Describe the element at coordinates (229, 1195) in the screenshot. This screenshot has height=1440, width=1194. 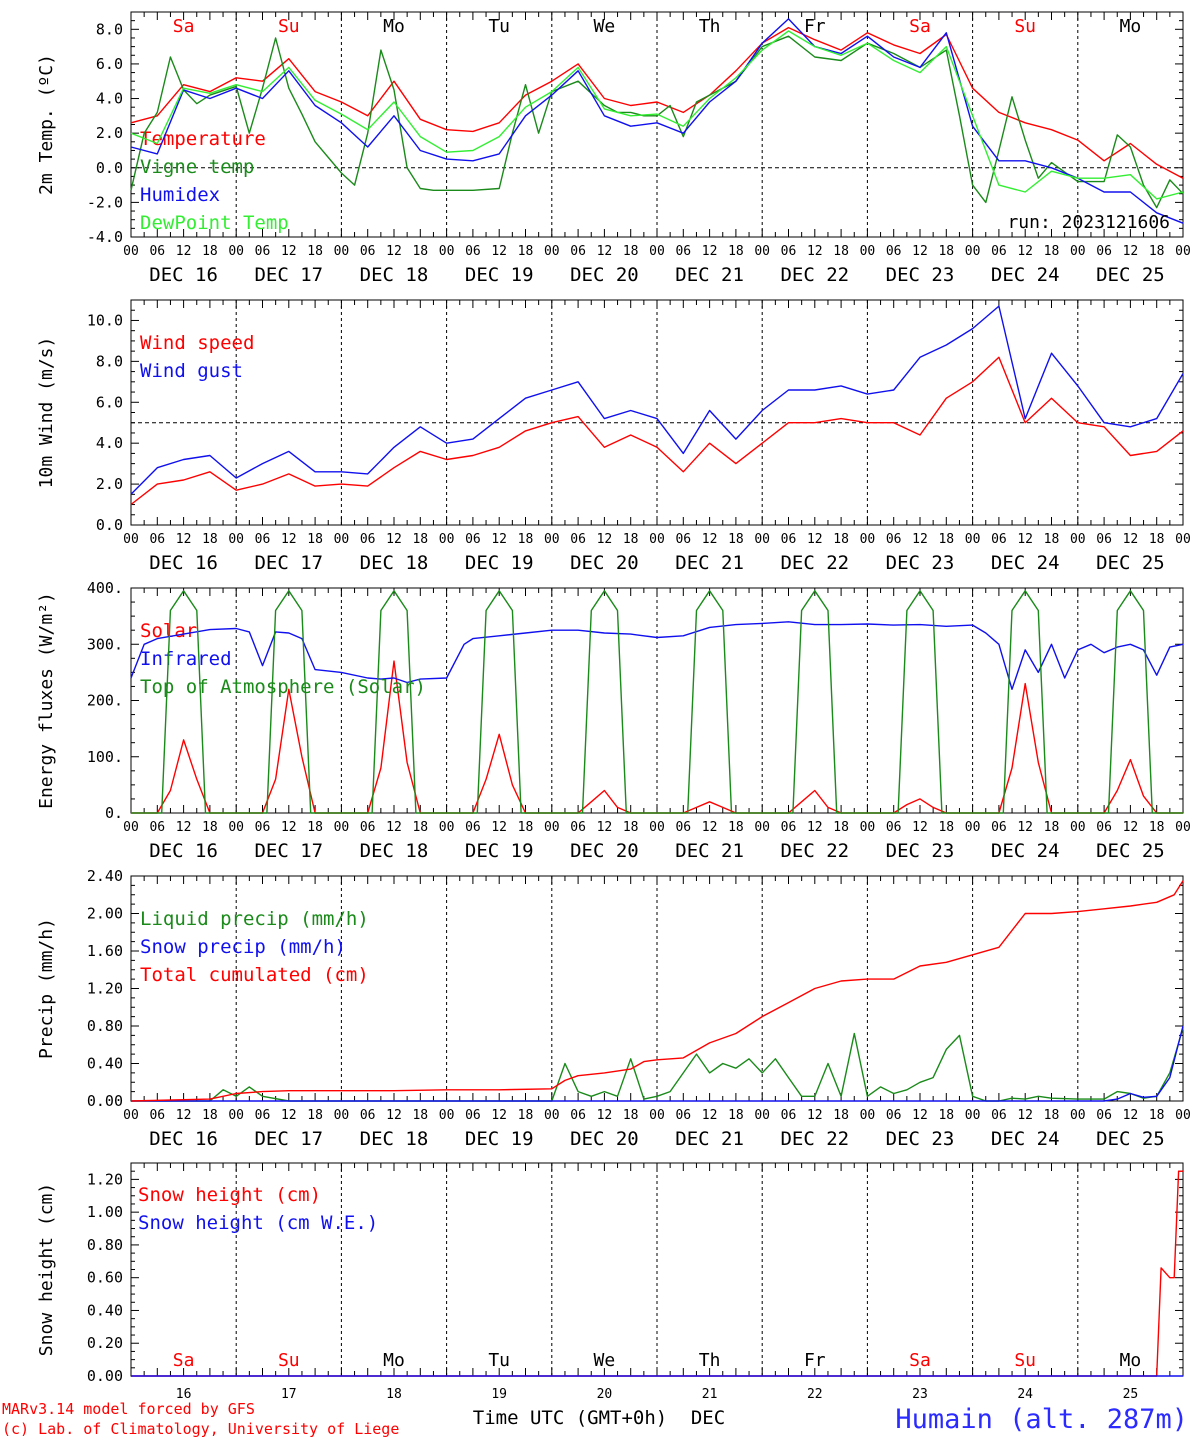
I see `legend-entry: Snow height (cm)` at that location.